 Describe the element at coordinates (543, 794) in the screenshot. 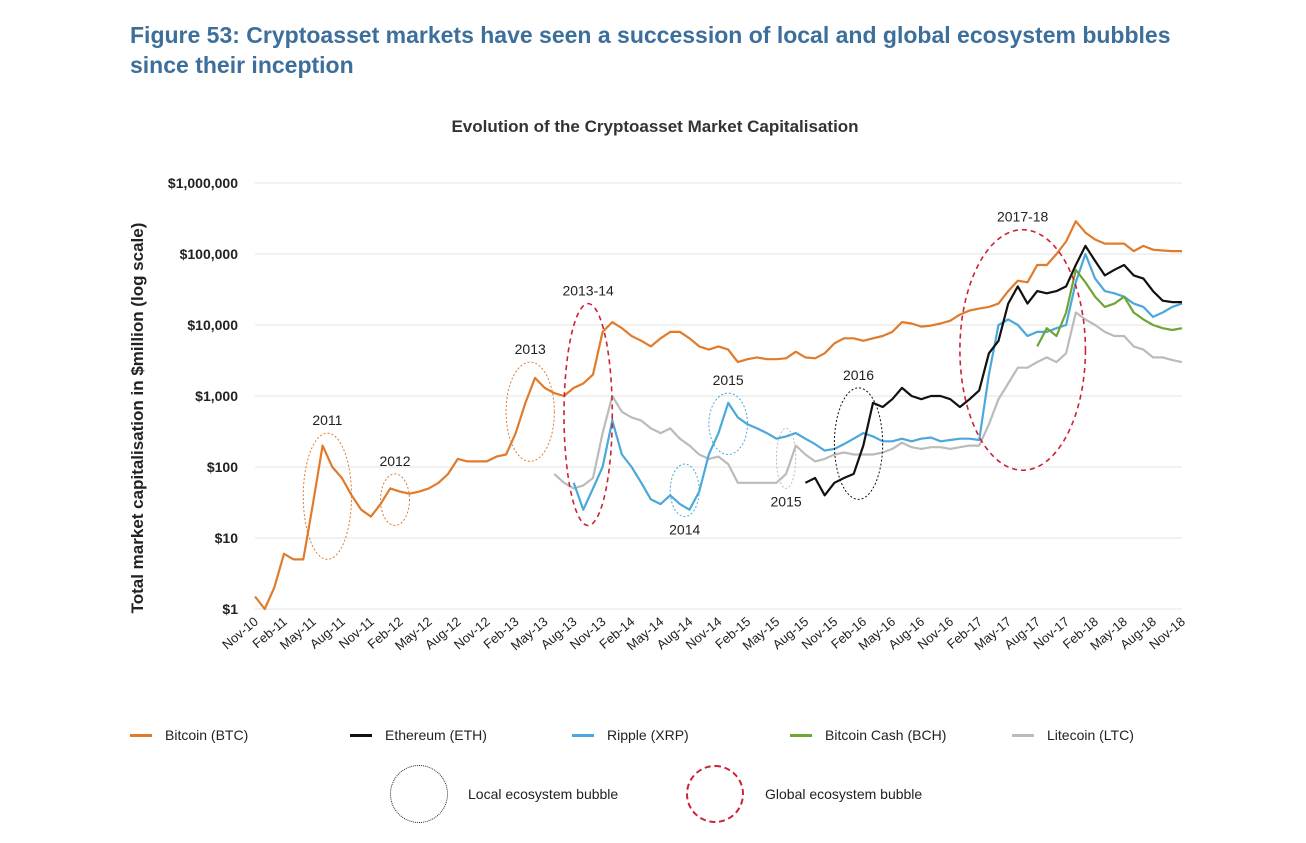

I see `local-bubble-label: Local ecosystem bubble` at that location.